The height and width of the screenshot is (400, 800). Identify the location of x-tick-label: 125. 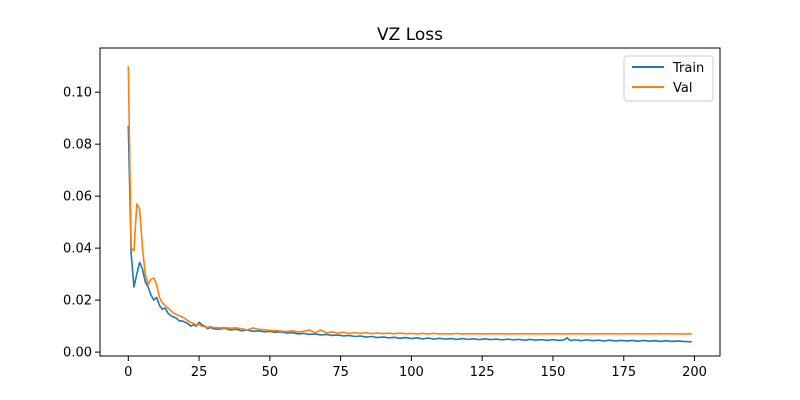
(482, 372).